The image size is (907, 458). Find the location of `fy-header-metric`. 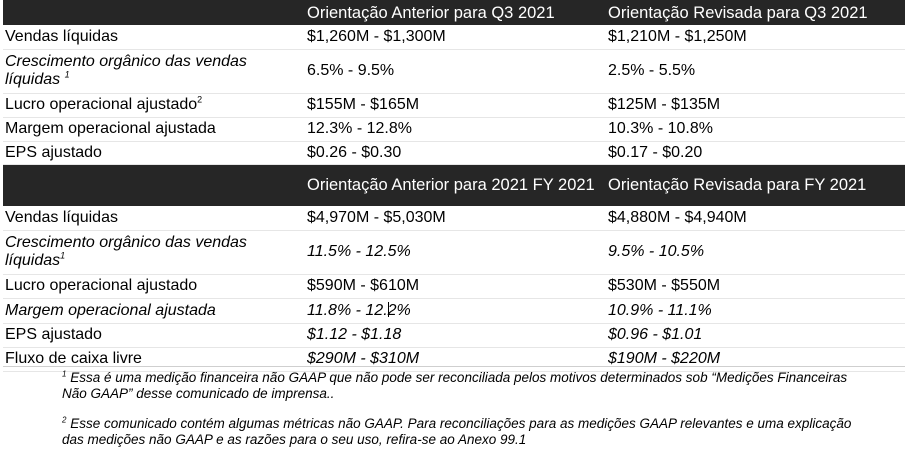

fy-header-metric is located at coordinates (153, 185).